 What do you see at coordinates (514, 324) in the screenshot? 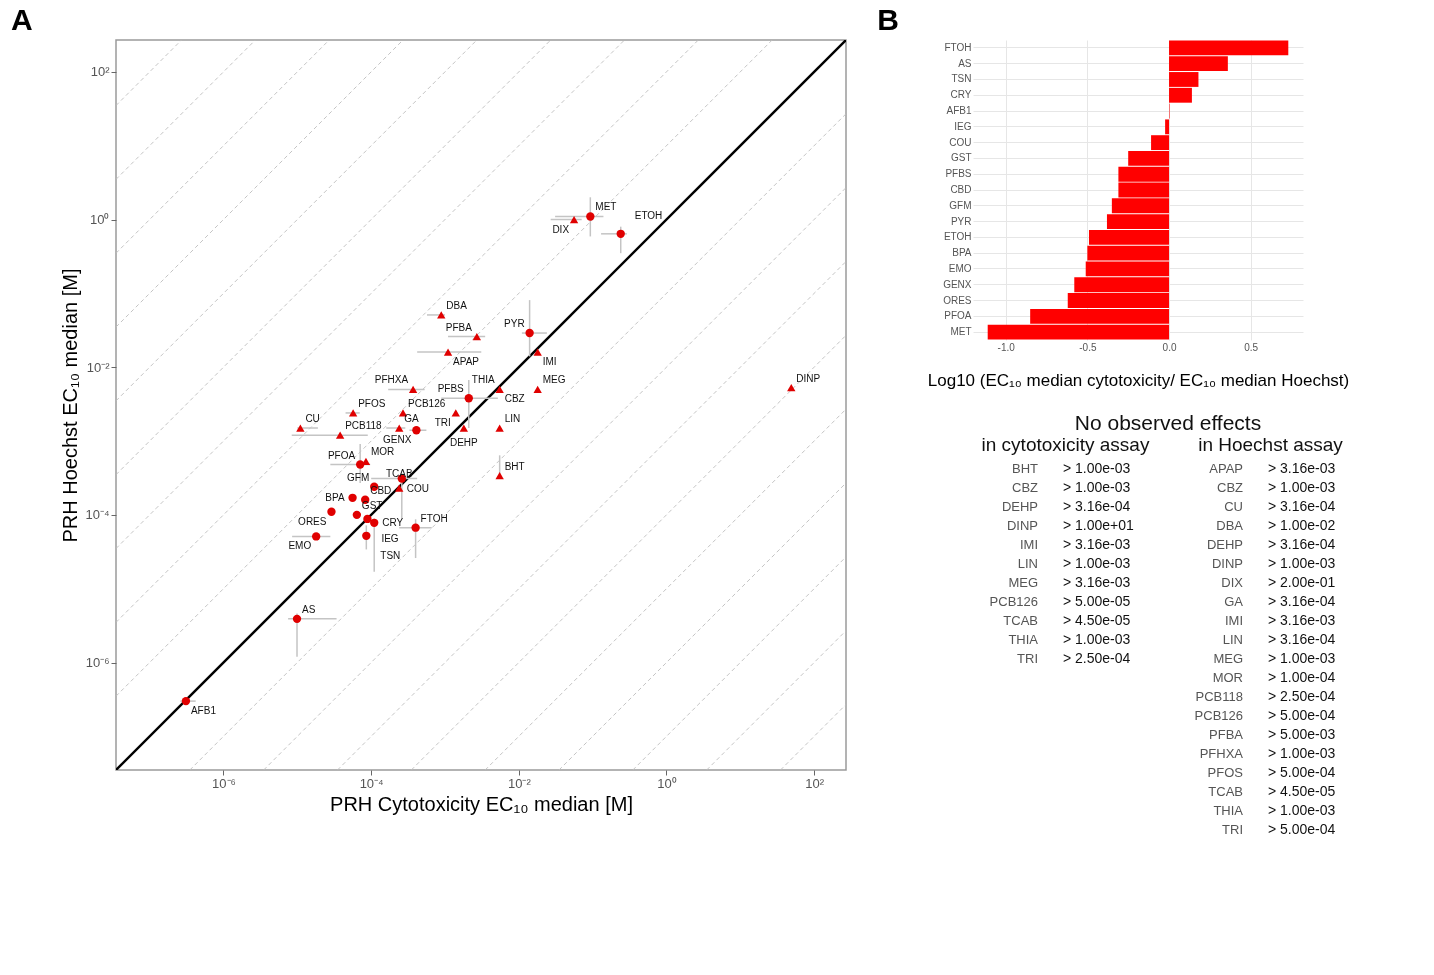
I see `annotation: PYR` at bounding box center [514, 324].